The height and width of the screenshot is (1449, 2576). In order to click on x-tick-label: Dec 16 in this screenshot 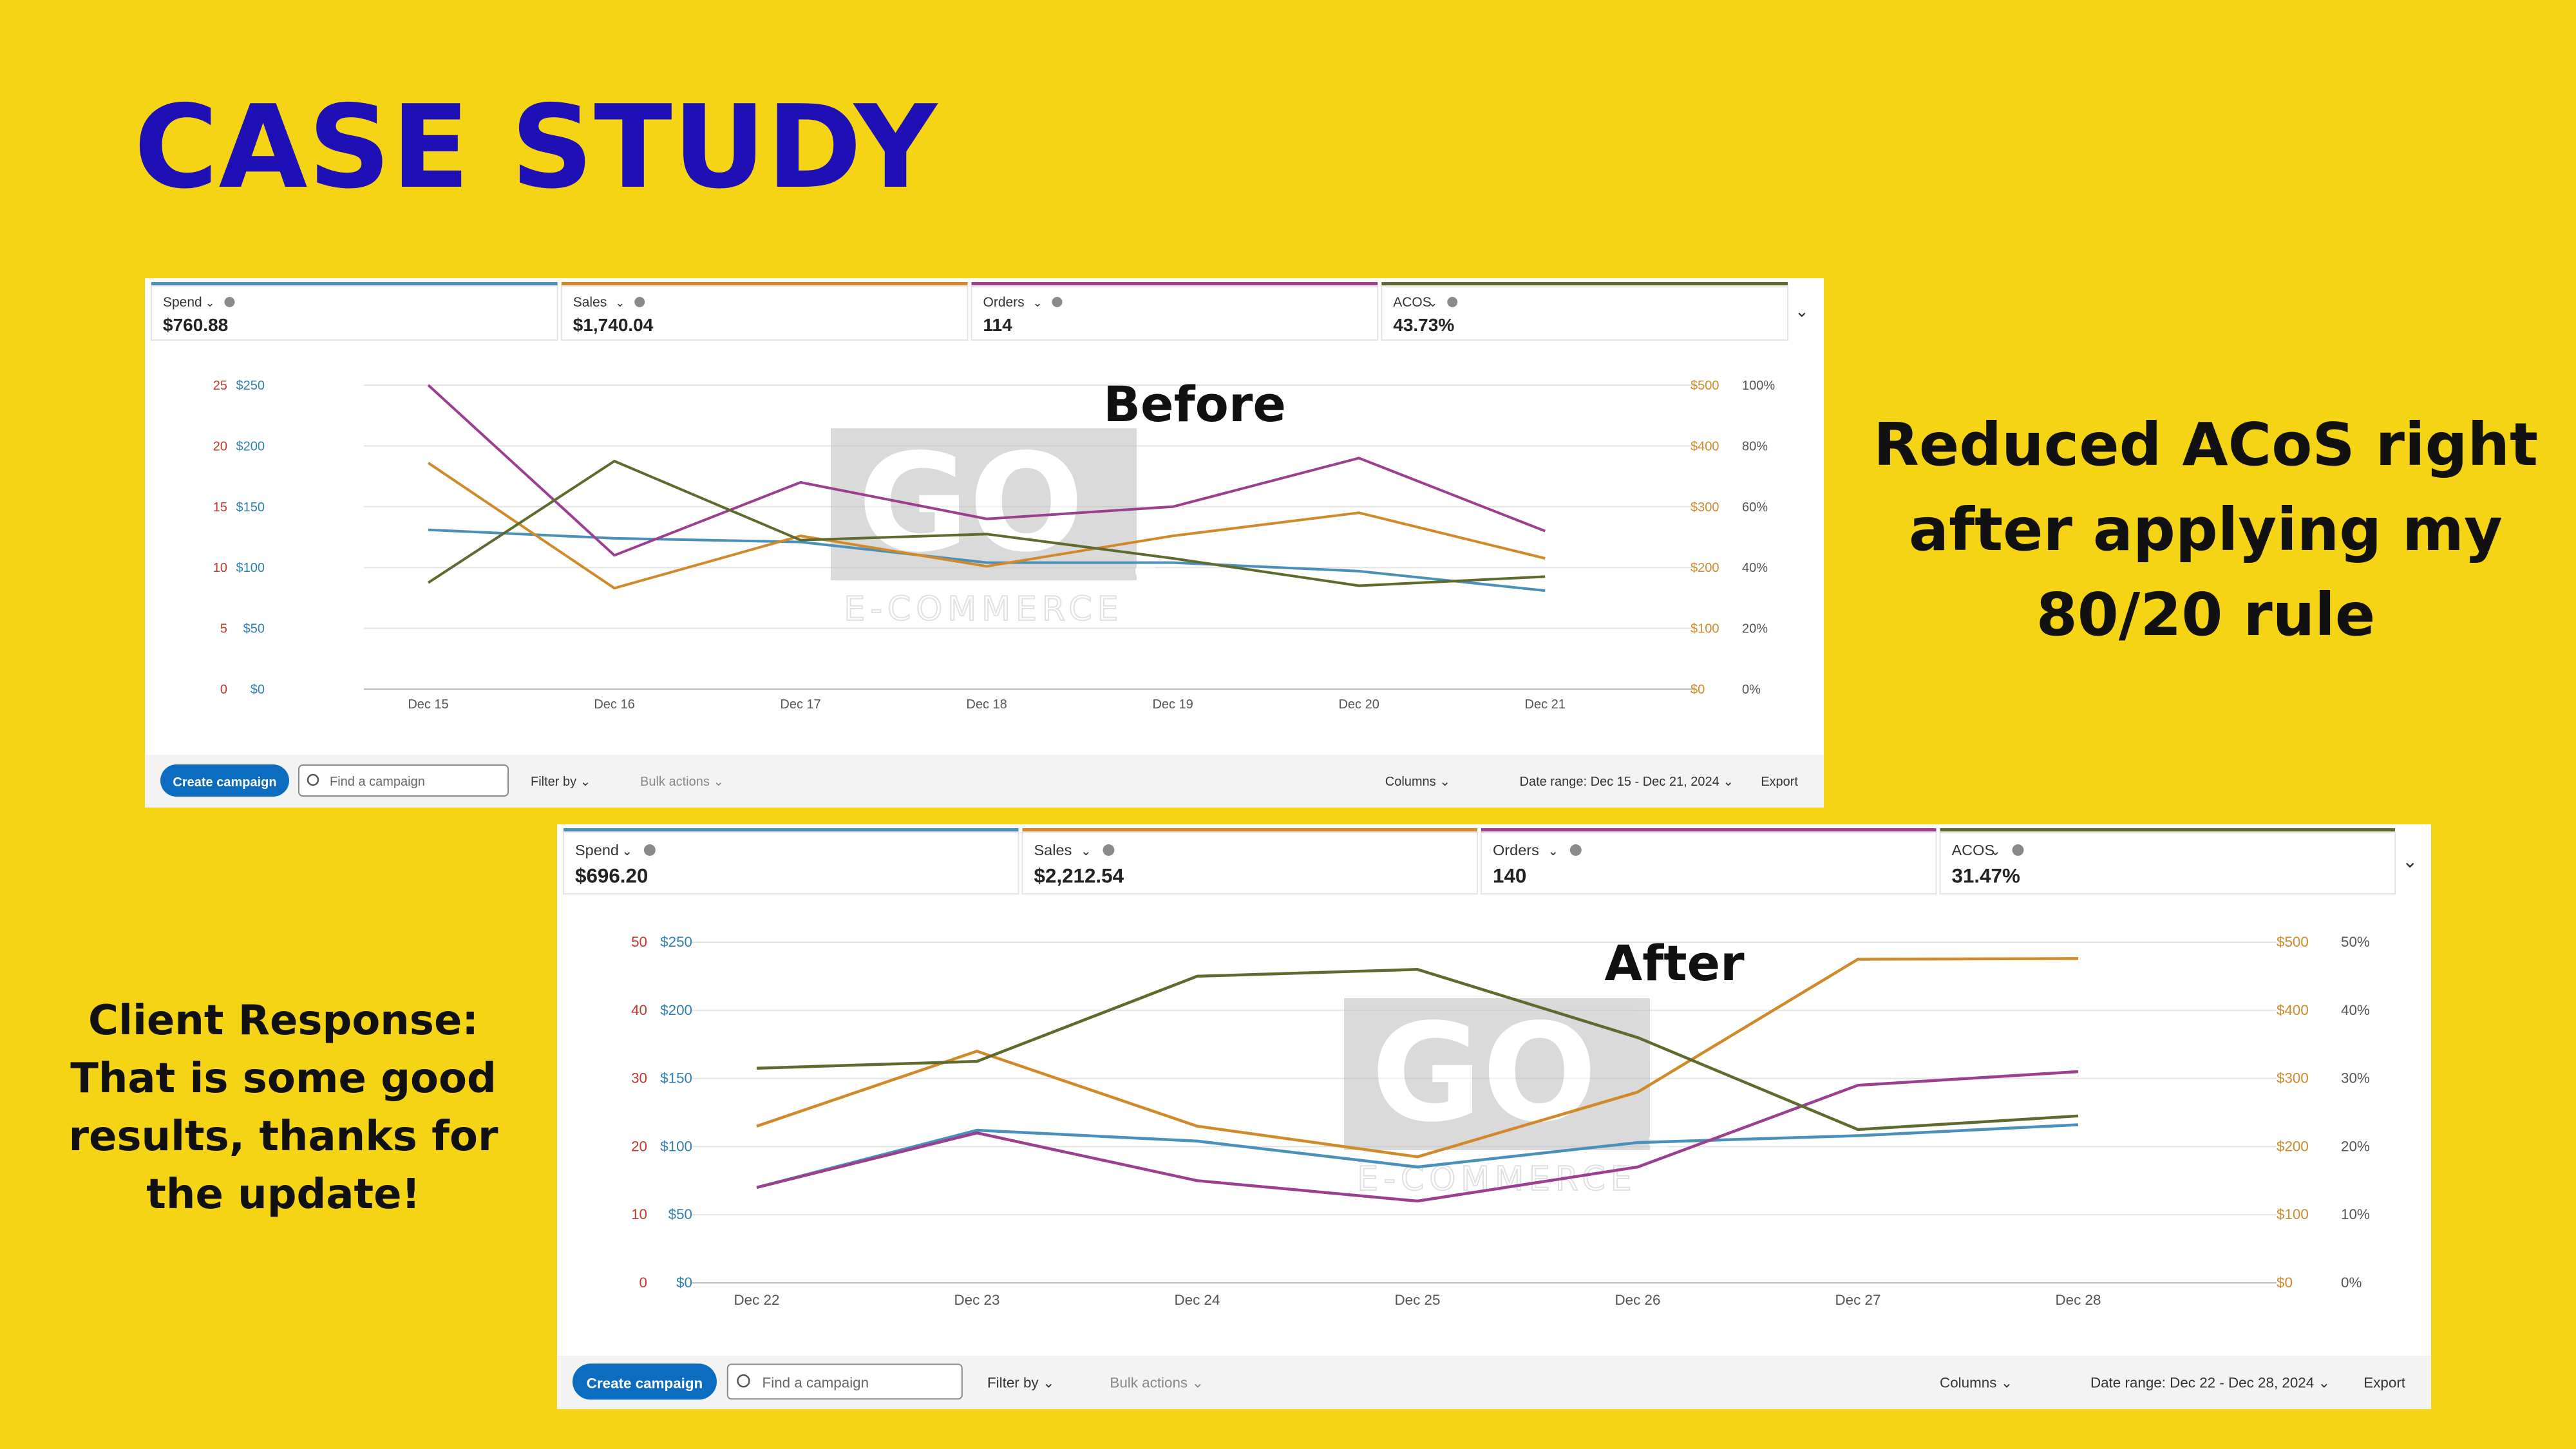, I will do `click(614, 705)`.